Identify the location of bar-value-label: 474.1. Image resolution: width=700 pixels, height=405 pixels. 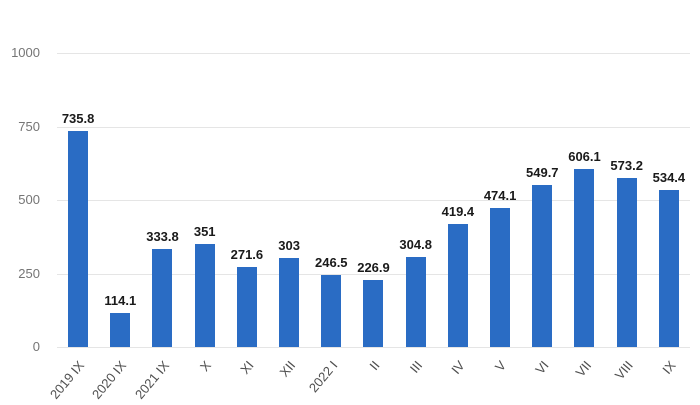
(500, 195).